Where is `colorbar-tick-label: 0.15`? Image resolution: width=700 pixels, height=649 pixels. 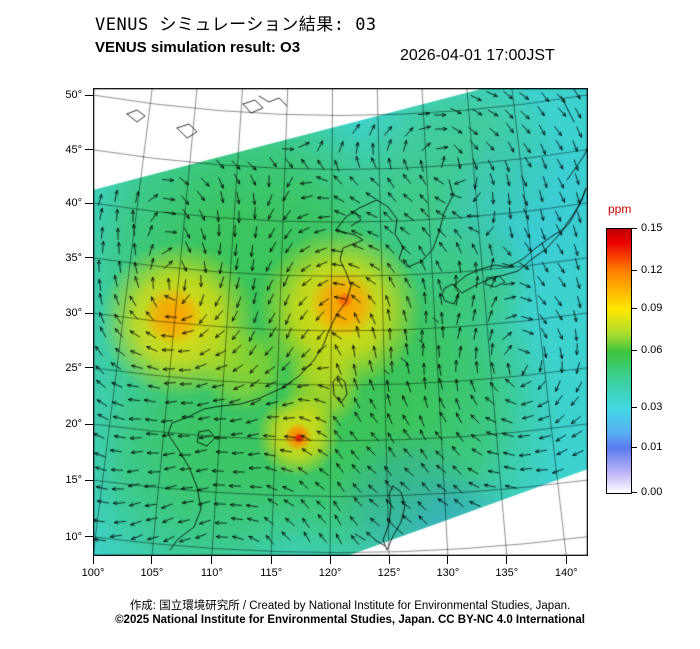 colorbar-tick-label: 0.15 is located at coordinates (652, 227).